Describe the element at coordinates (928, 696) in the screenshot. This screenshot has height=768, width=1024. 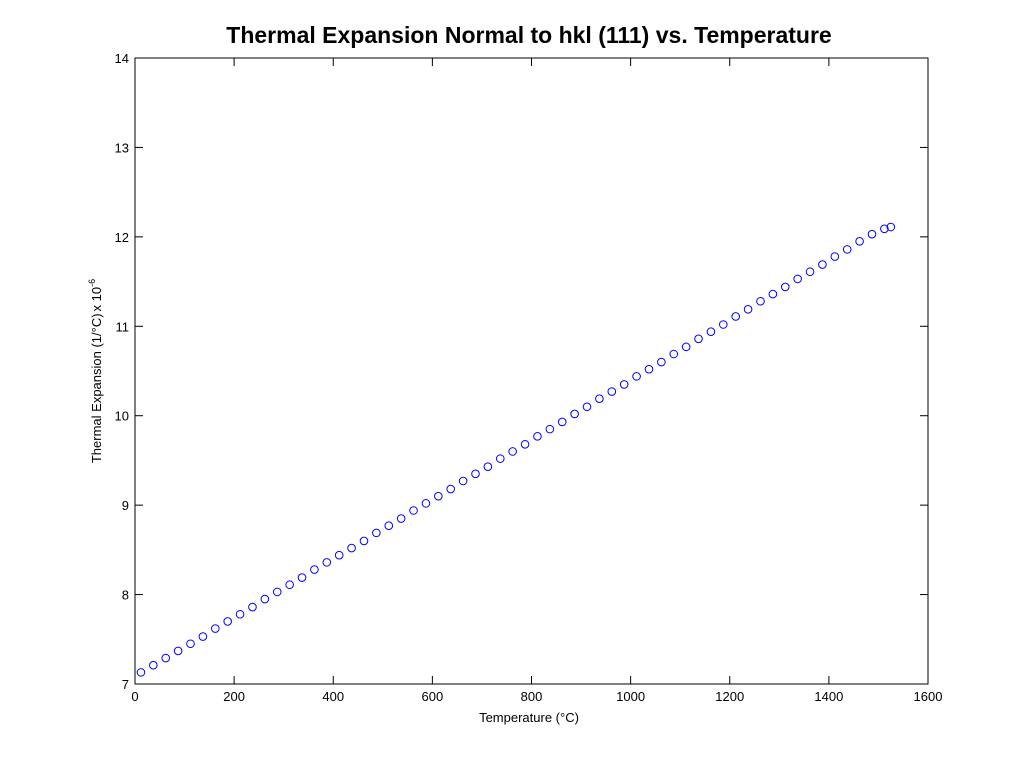
I see `x-tick-label: 1600` at that location.